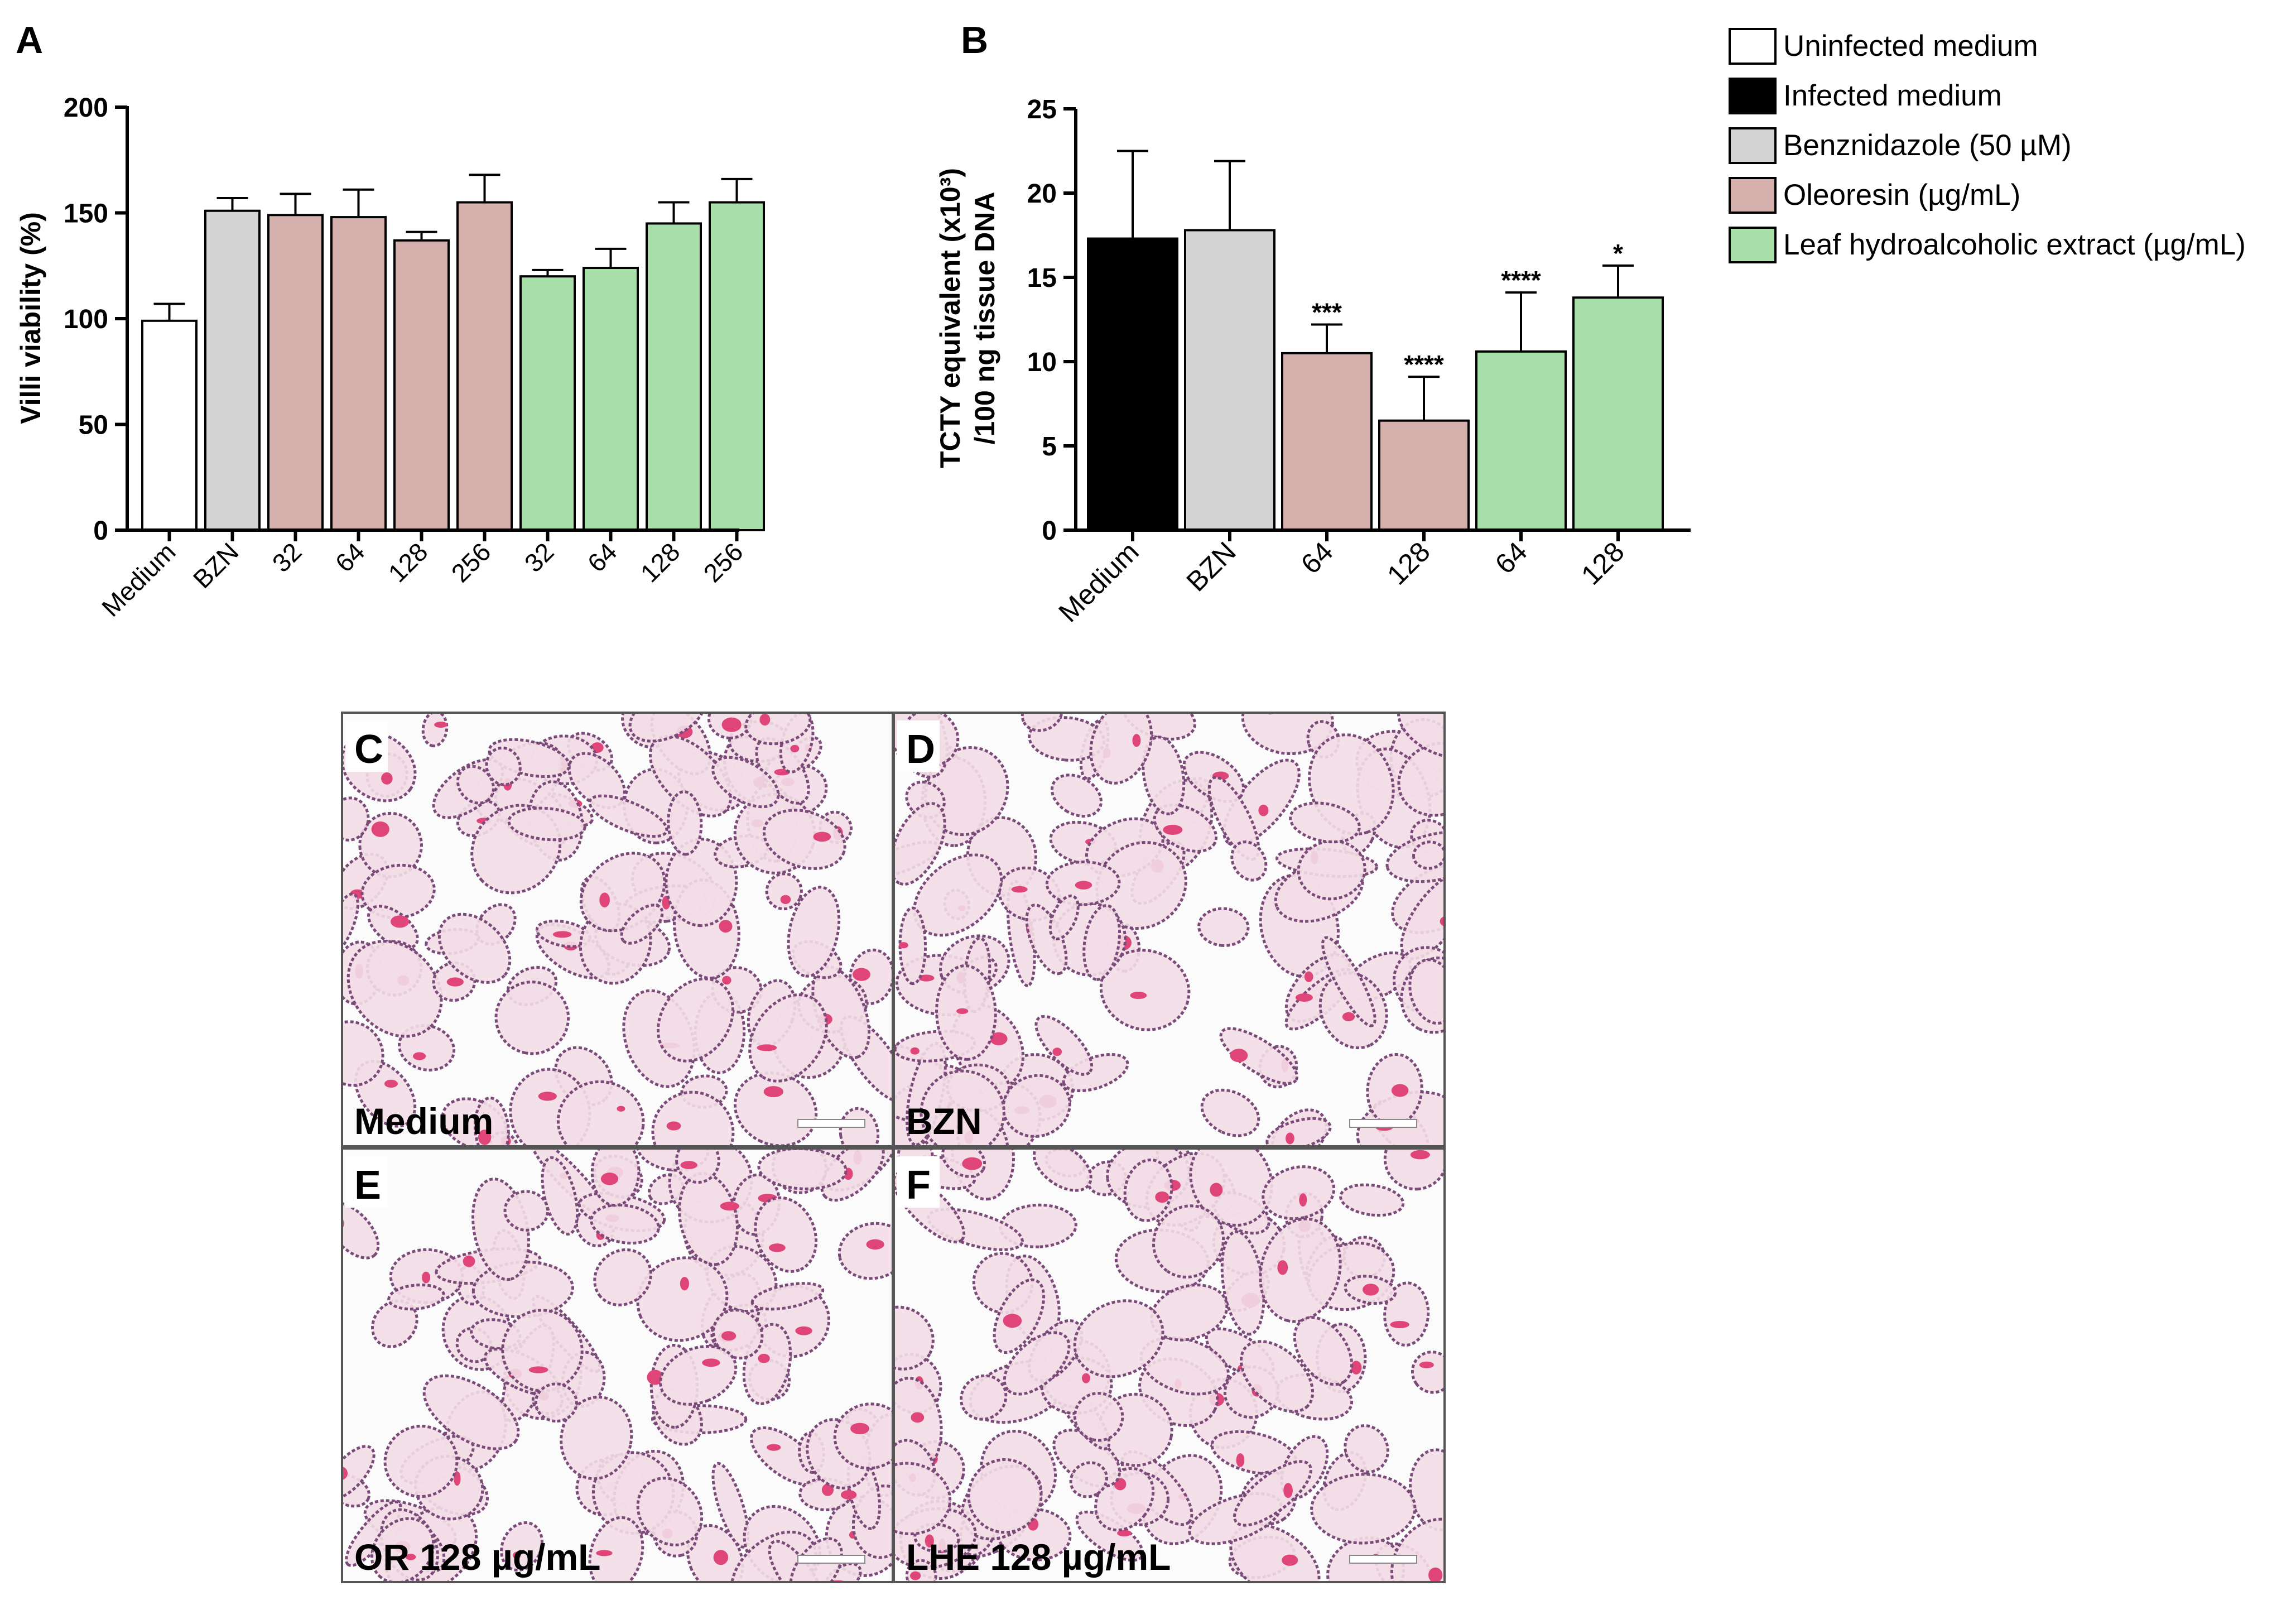 The width and height of the screenshot is (2296, 1605). What do you see at coordinates (368, 749) in the screenshot?
I see `micrograph-letter: C` at bounding box center [368, 749].